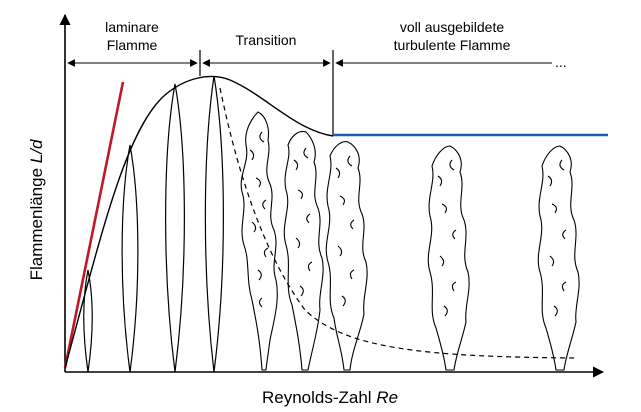 The width and height of the screenshot is (641, 412). What do you see at coordinates (36, 221) in the screenshot?
I see `y-axis-label-main: Flammenlänge` at bounding box center [36, 221].